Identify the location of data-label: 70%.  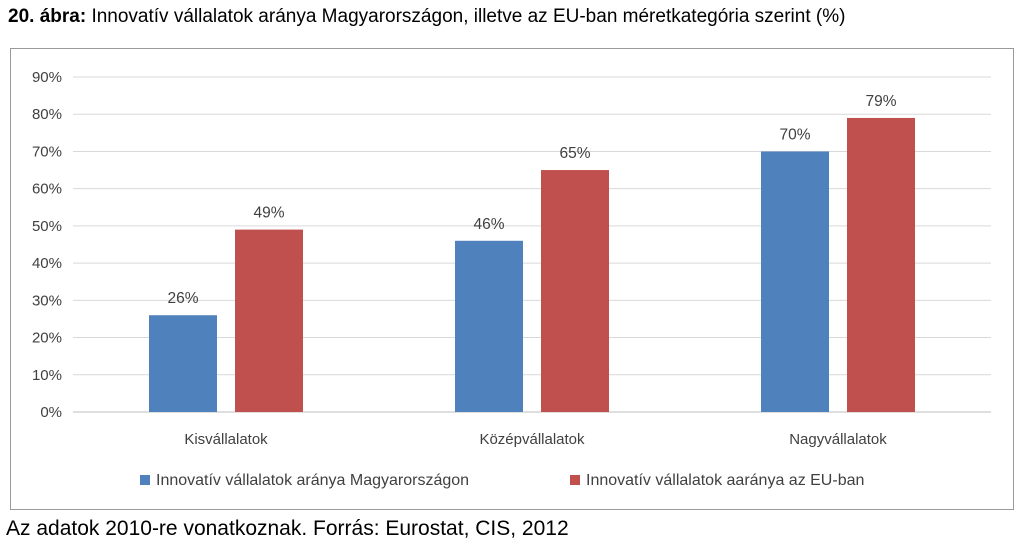
(794, 134).